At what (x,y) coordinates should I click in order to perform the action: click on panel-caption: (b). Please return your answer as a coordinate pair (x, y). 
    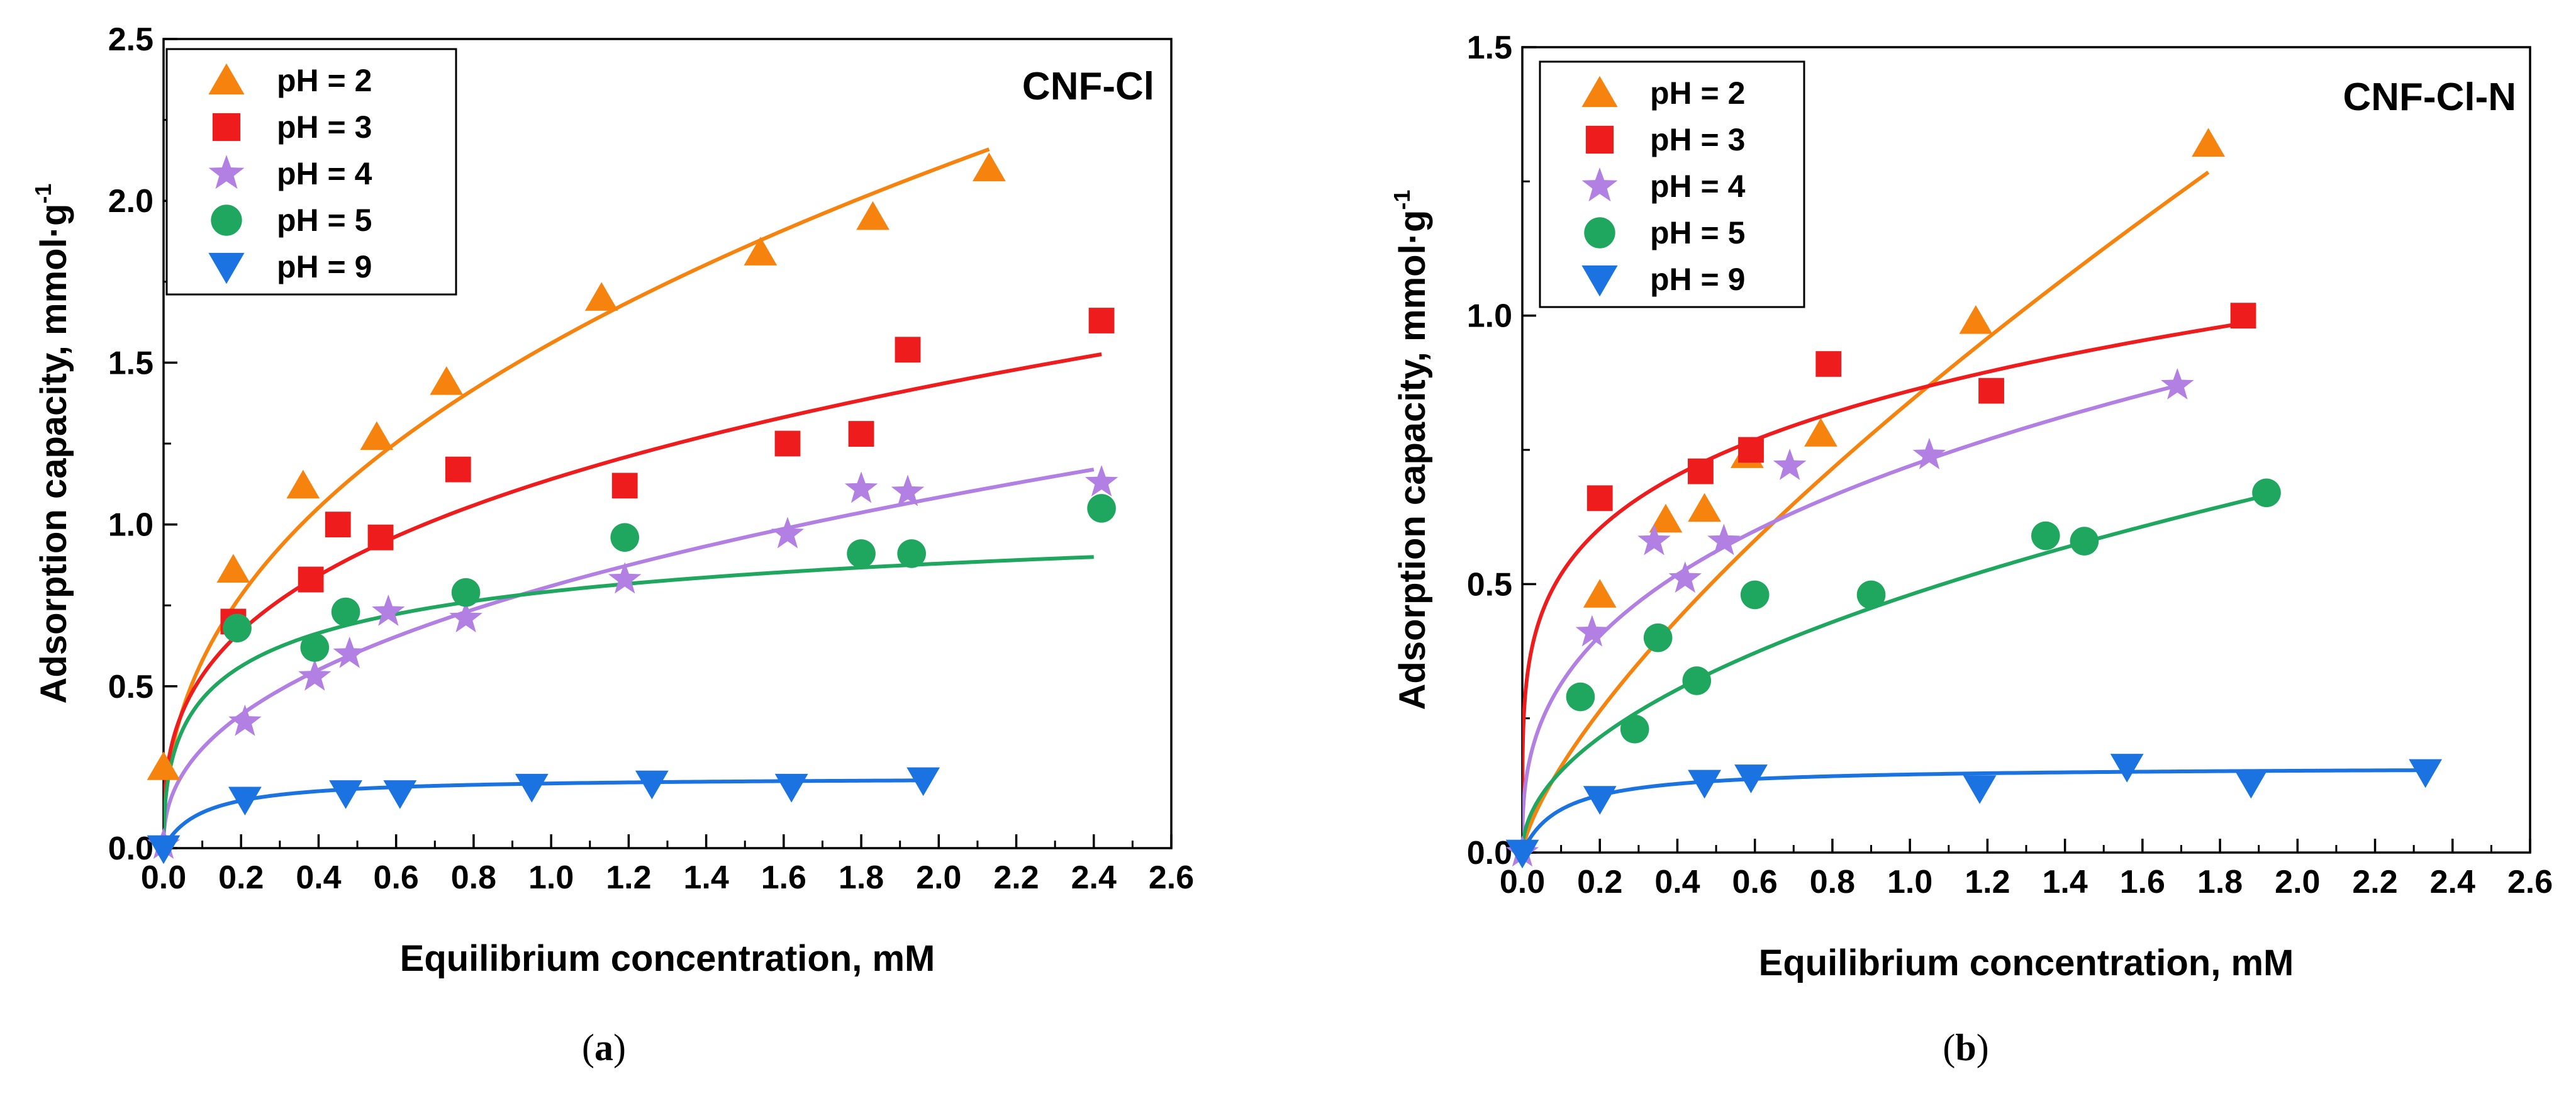
    Looking at the image, I should click on (1965, 1047).